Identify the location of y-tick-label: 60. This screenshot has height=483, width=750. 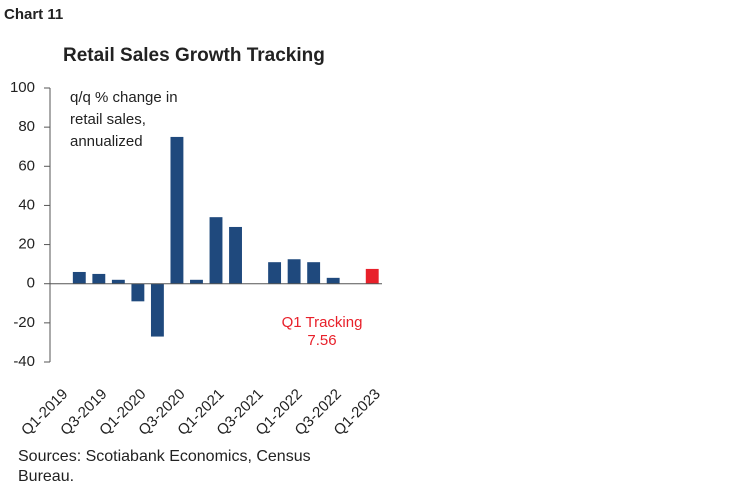
(26, 165).